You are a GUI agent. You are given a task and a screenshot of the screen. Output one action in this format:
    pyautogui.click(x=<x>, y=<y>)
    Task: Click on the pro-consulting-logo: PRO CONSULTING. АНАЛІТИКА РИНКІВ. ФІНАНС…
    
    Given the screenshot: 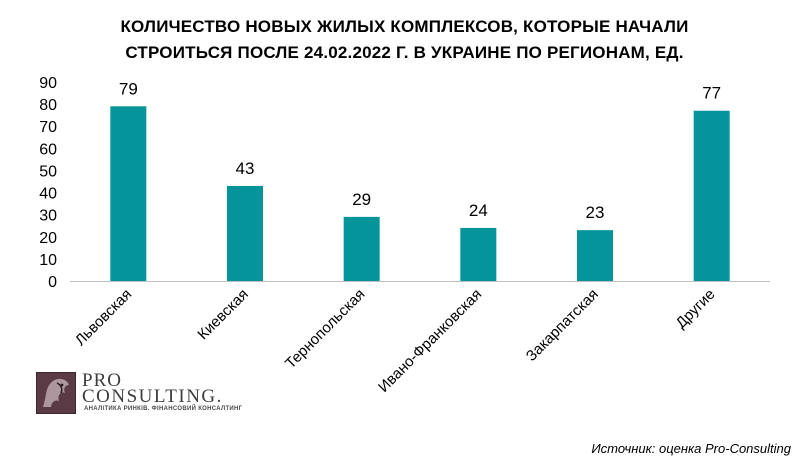 What is the action you would take?
    pyautogui.click(x=139, y=392)
    